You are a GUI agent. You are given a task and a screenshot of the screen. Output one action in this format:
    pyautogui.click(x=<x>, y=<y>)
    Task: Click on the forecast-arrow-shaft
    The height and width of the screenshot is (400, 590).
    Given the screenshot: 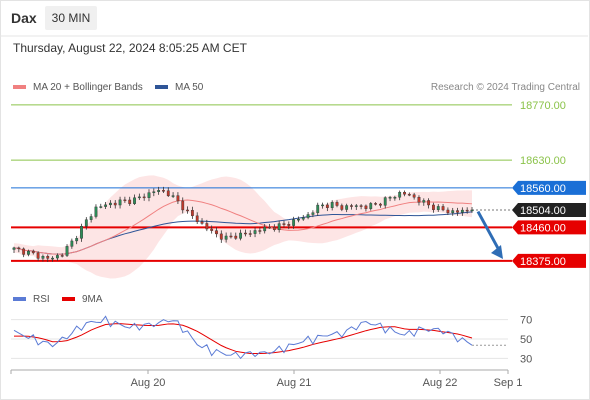 What is the action you would take?
    pyautogui.click(x=489, y=231)
    